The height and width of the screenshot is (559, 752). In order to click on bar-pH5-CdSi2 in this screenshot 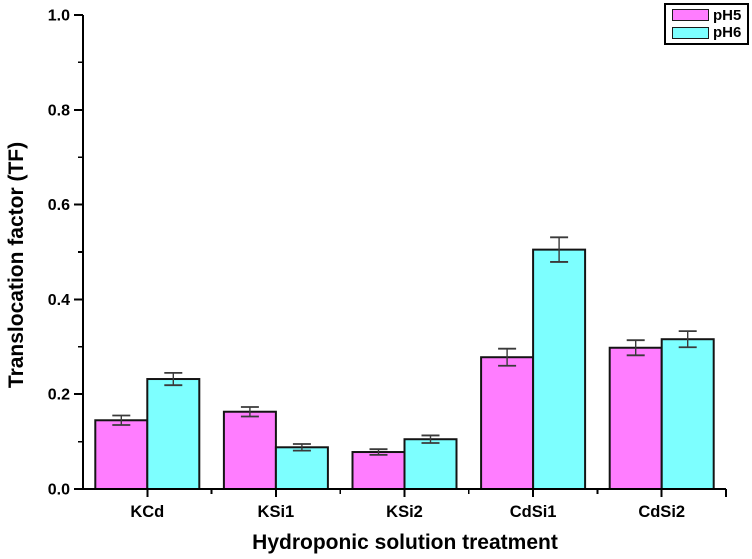, I will do `click(635, 418)`.